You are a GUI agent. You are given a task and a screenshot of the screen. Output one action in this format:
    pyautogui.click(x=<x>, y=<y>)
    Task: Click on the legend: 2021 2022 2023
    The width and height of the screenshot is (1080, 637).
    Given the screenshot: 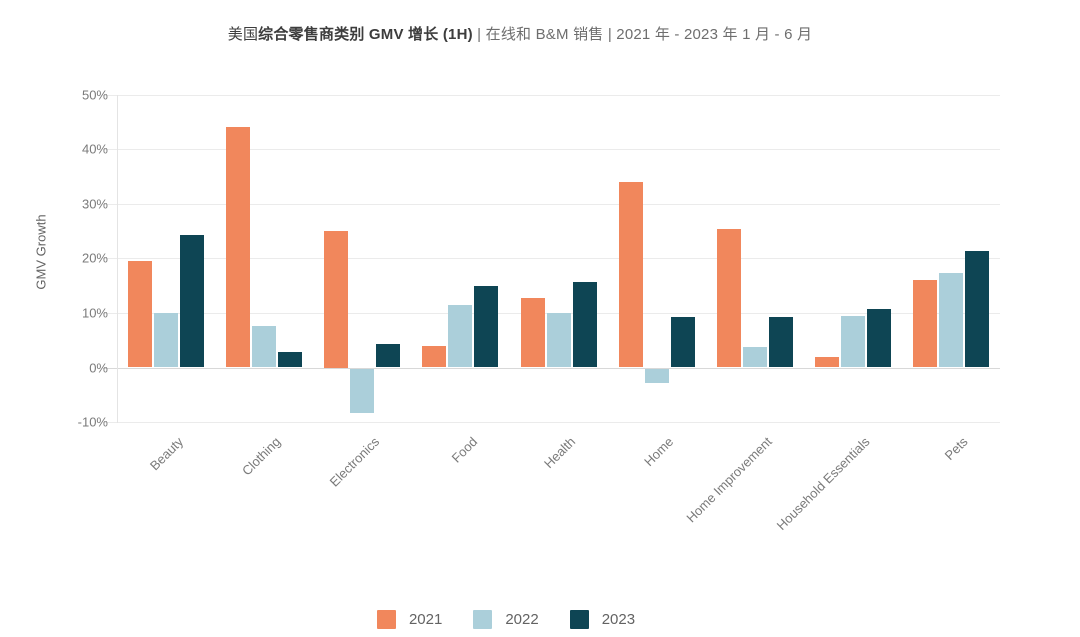 What is the action you would take?
    pyautogui.click(x=523, y=619)
    